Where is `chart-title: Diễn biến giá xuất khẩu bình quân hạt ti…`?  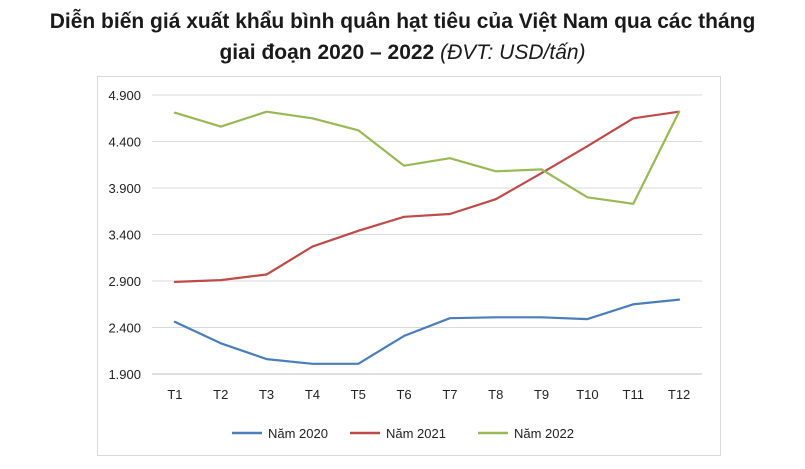
chart-title: Diễn biến giá xuất khẩu bình quân hạt ti… is located at coordinates (402, 37).